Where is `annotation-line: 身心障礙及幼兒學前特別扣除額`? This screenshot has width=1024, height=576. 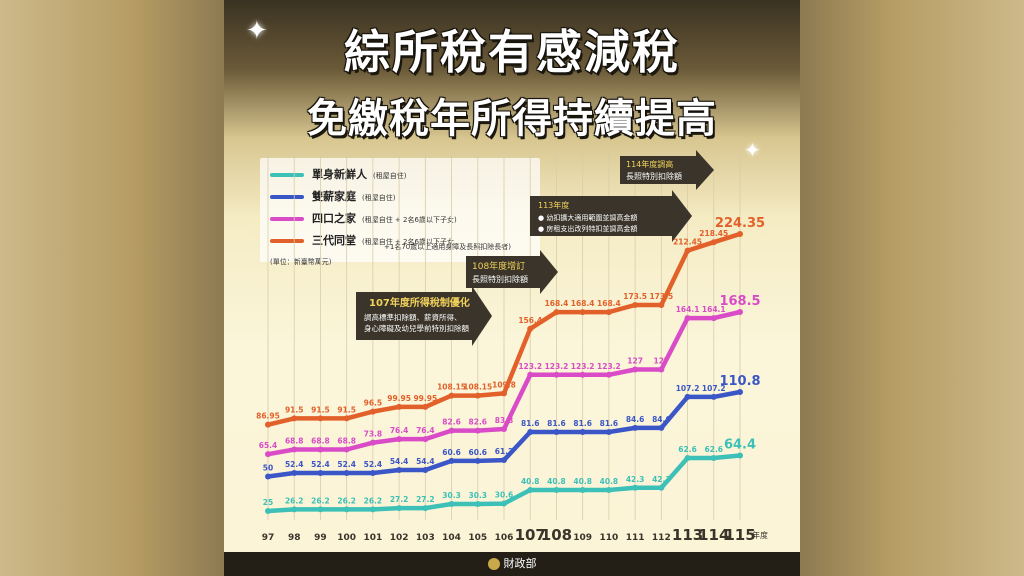 annotation-line: 身心障礙及幼兒學前特別扣除額 is located at coordinates (416, 328).